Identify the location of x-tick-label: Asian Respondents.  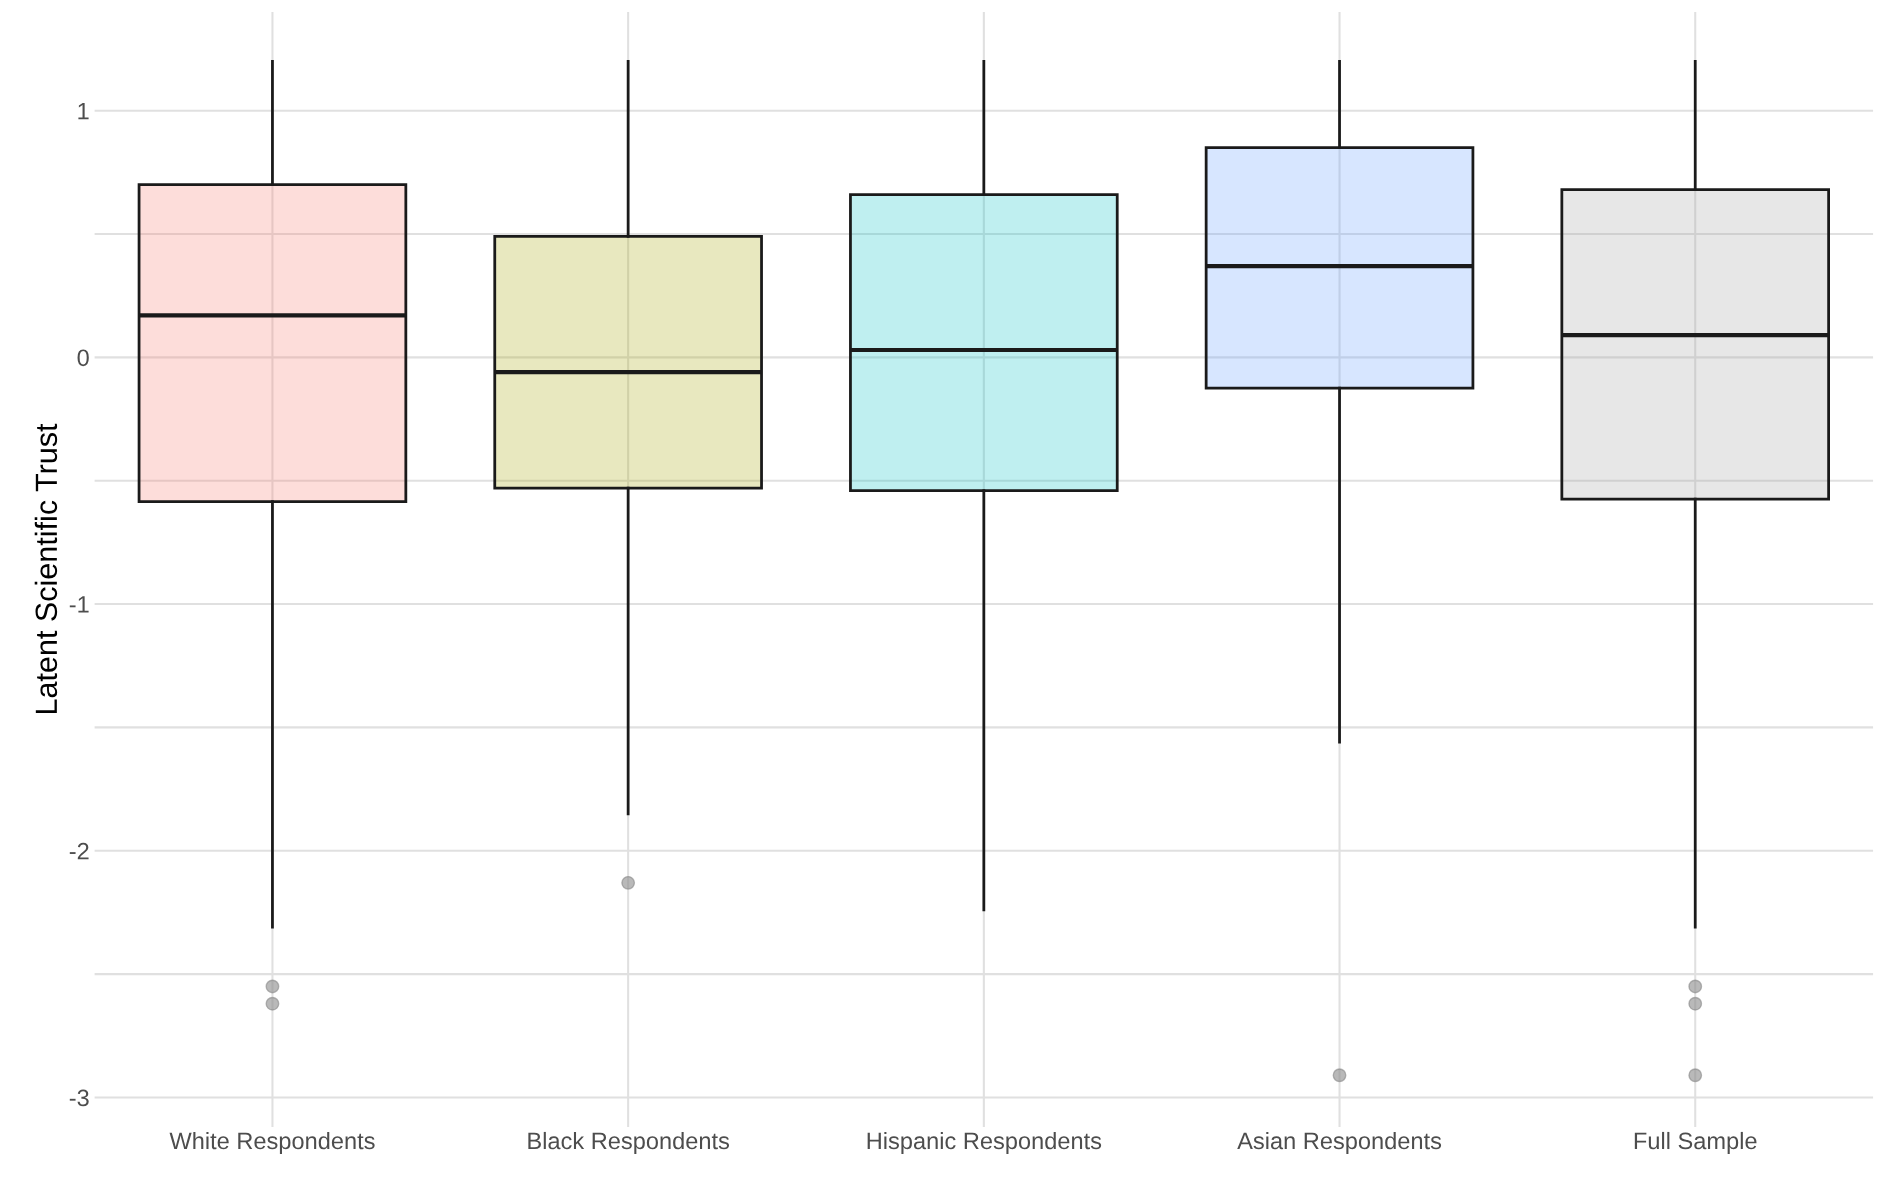
(1339, 1142).